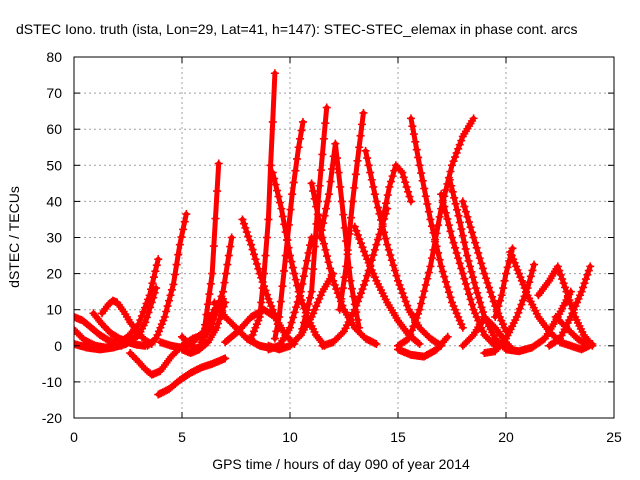 The width and height of the screenshot is (640, 480). Describe the element at coordinates (74, 437) in the screenshot. I see `x-tick-label: 0` at that location.